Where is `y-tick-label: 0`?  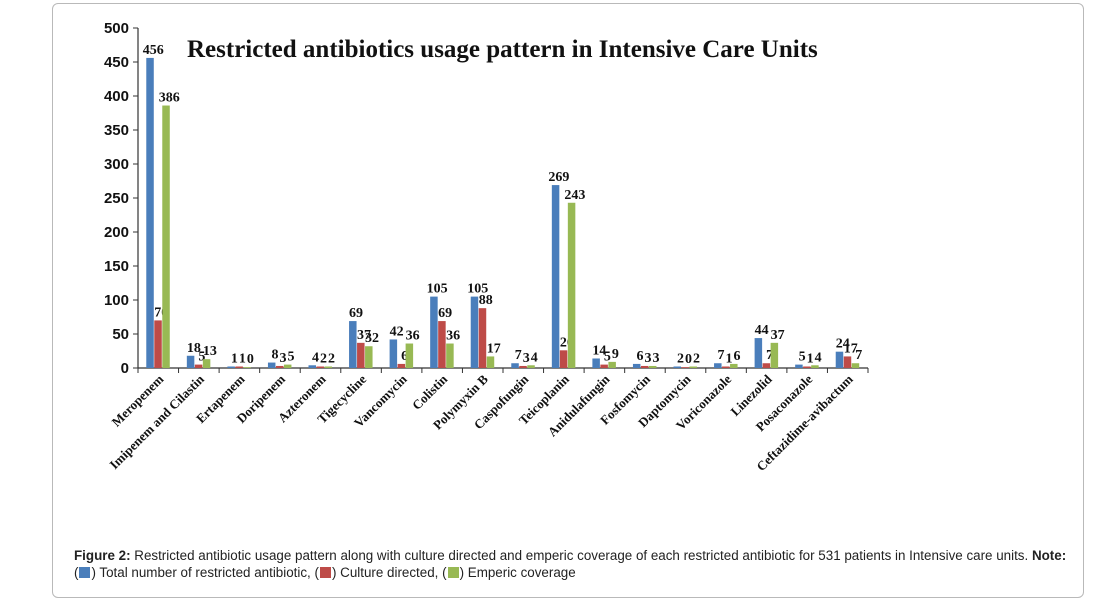 y-tick-label: 0 is located at coordinates (125, 368).